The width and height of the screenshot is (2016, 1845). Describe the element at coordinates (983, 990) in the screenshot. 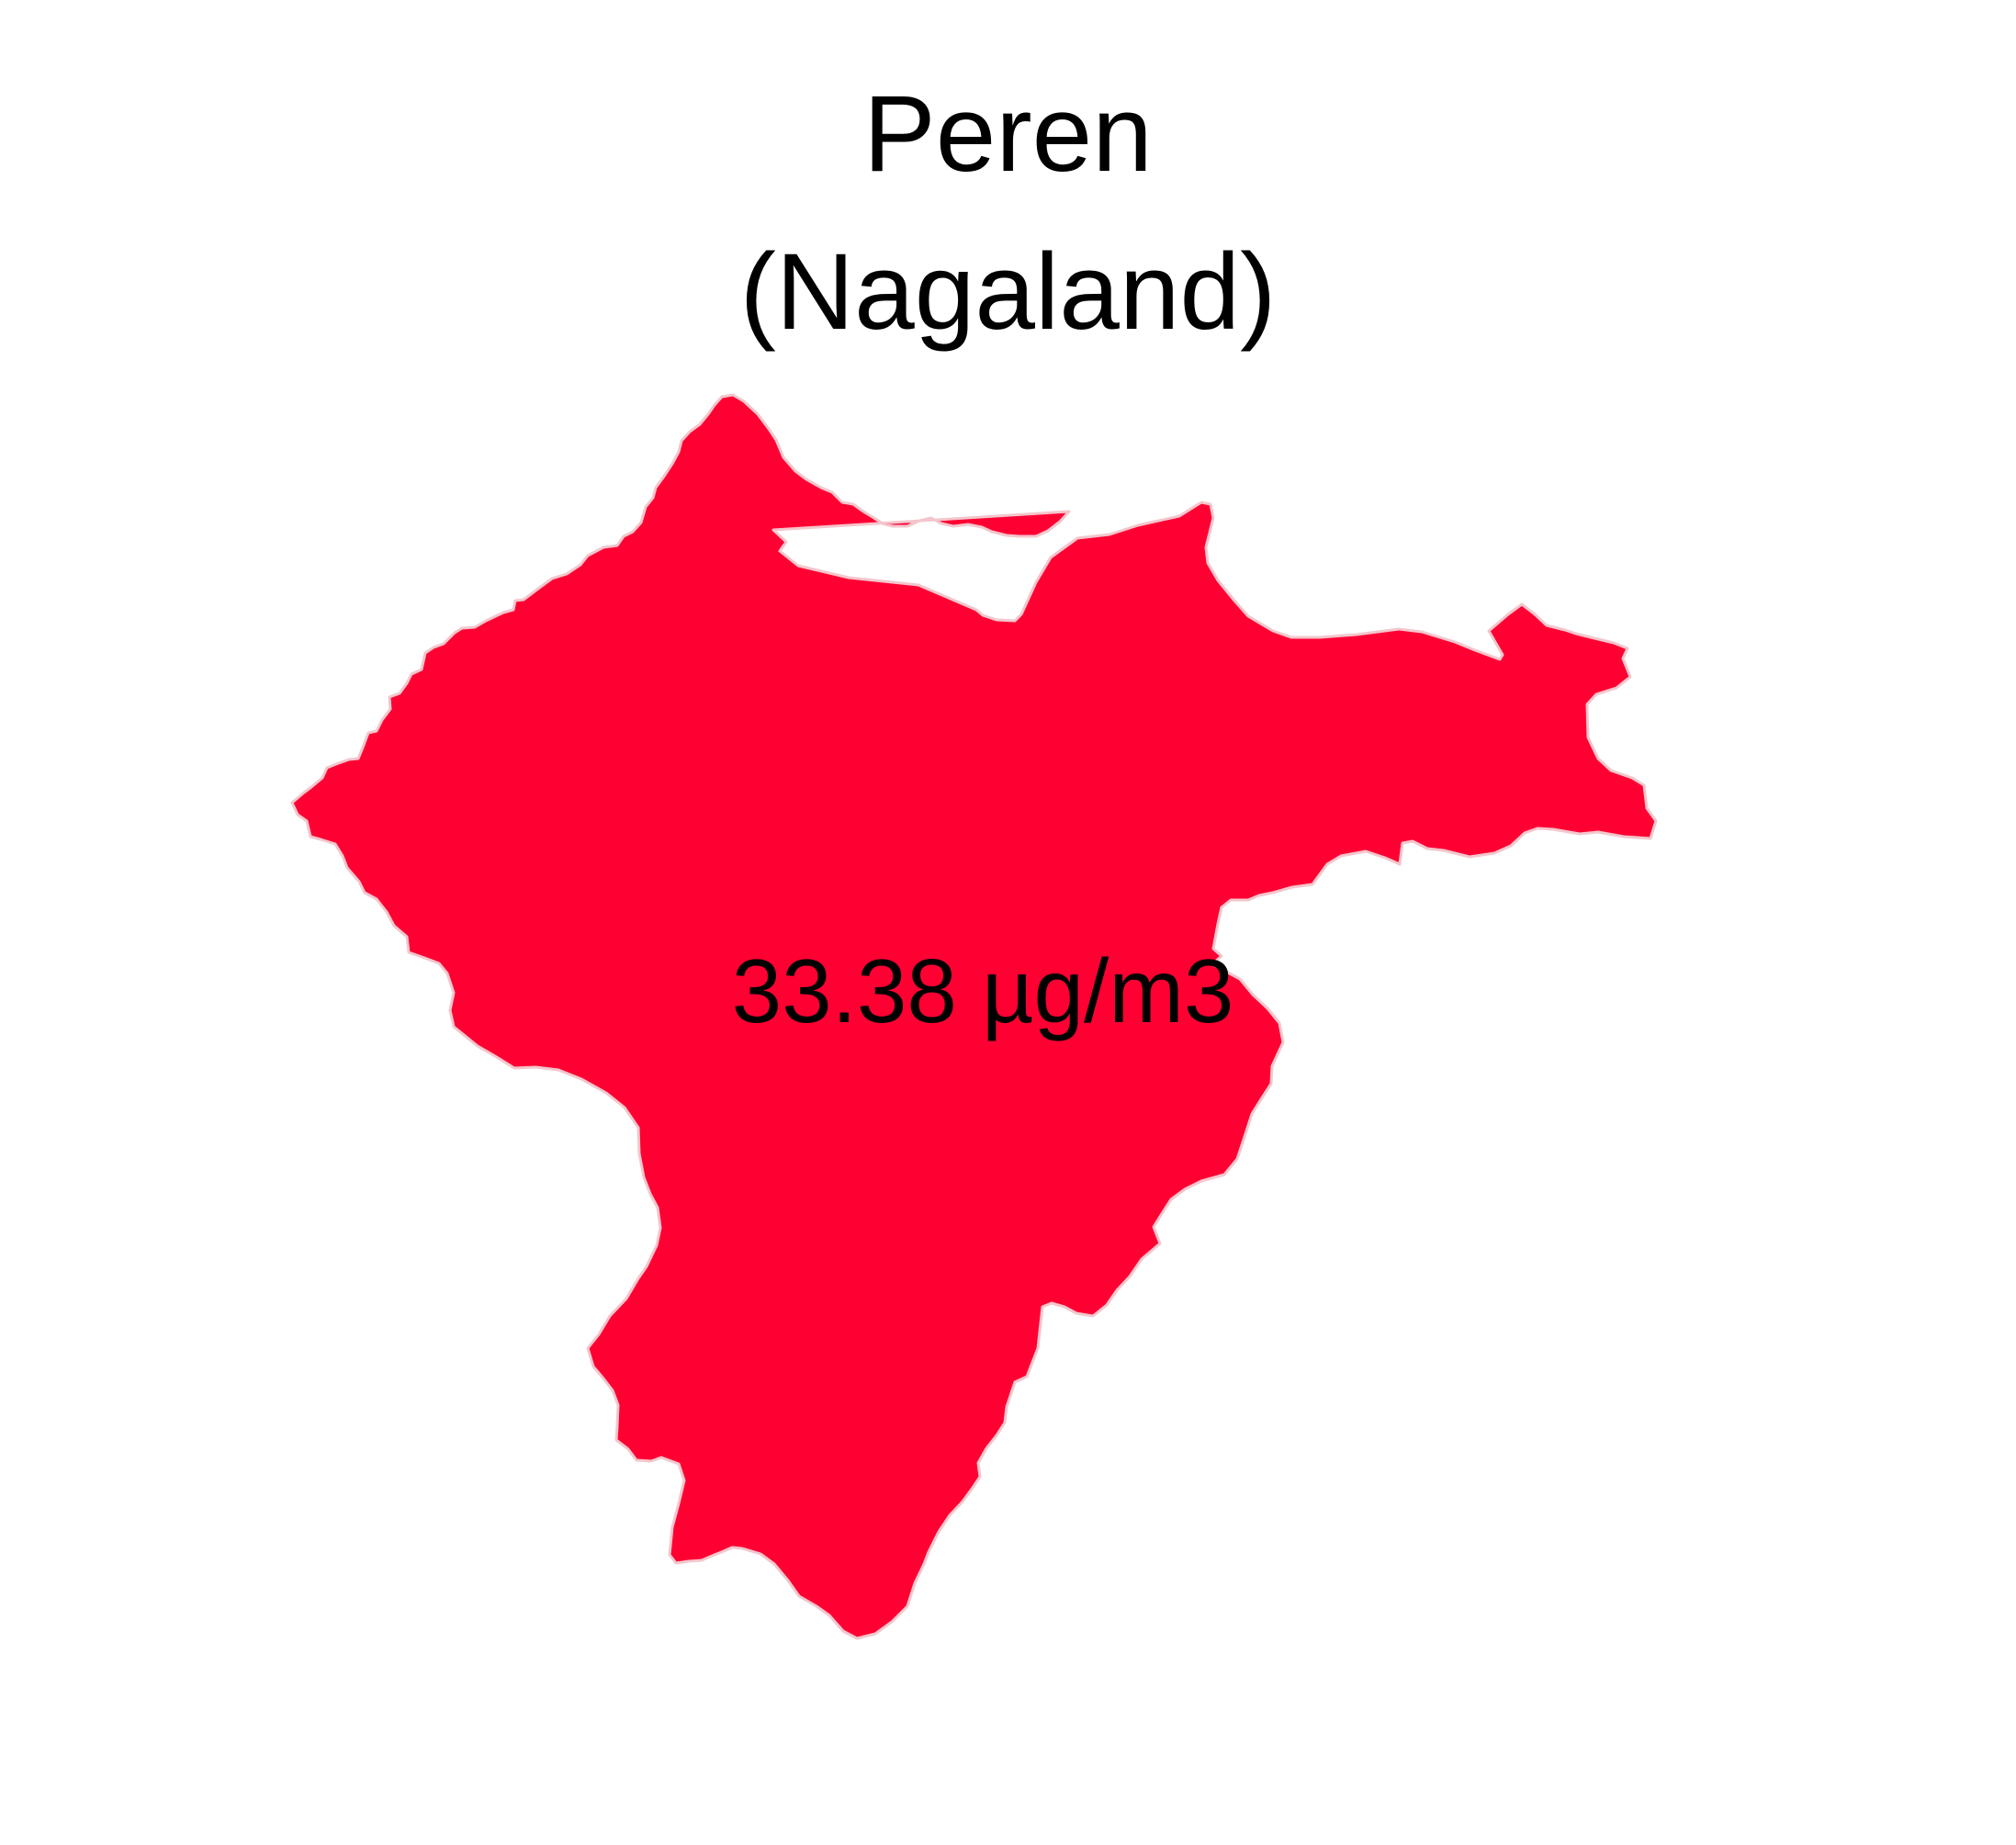

I see `pm25-value-label: 33.38 µg/m3` at that location.